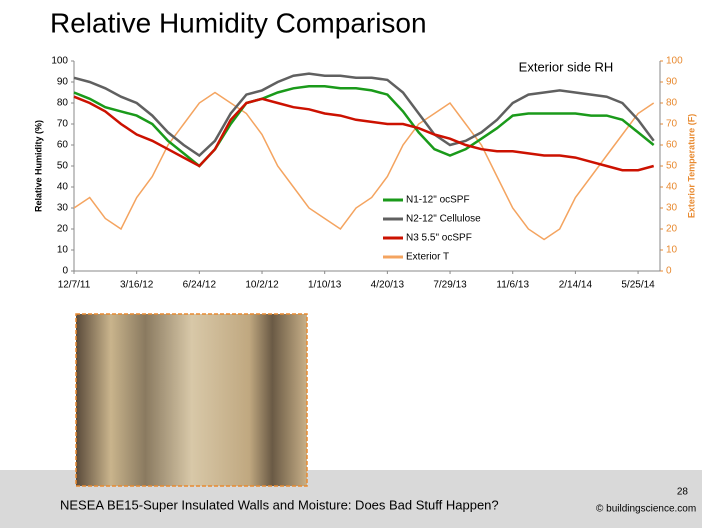 This screenshot has height=528, width=702. I want to click on y2-tick-label: 70, so click(672, 124).